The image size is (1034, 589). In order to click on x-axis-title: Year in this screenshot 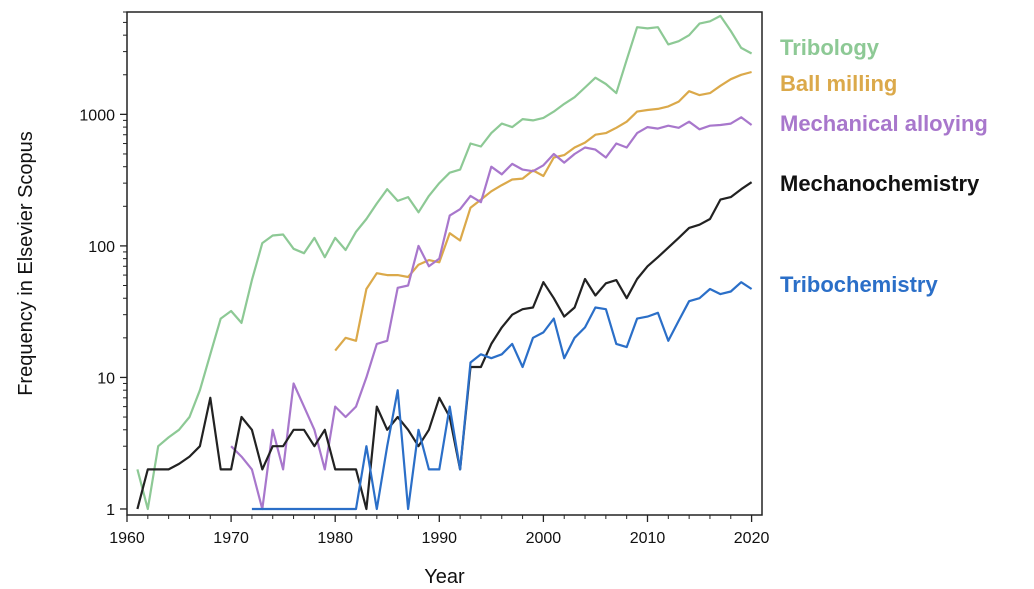, I will do `click(444, 577)`.